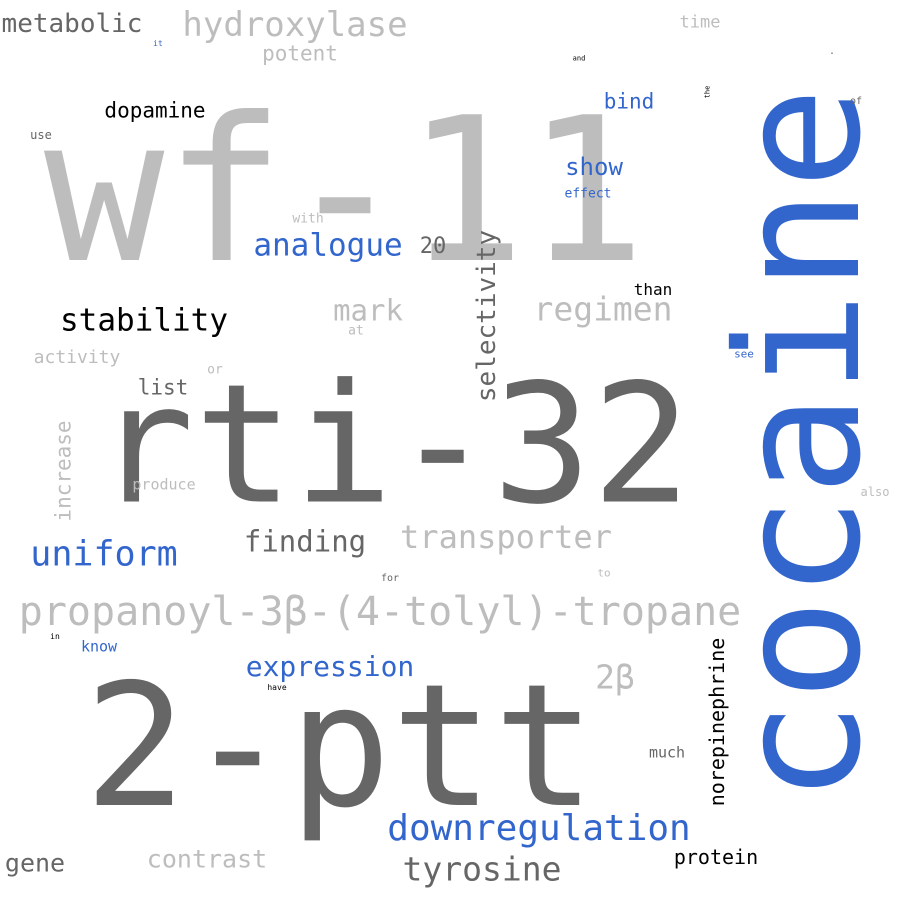  Describe the element at coordinates (305, 541) in the screenshot. I see `word-finding: finding` at that location.